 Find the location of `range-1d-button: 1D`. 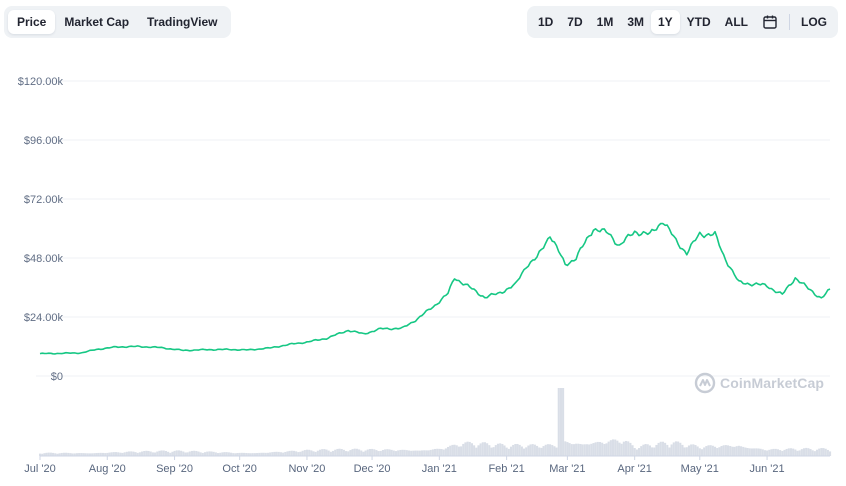

range-1d-button: 1D is located at coordinates (545, 22).